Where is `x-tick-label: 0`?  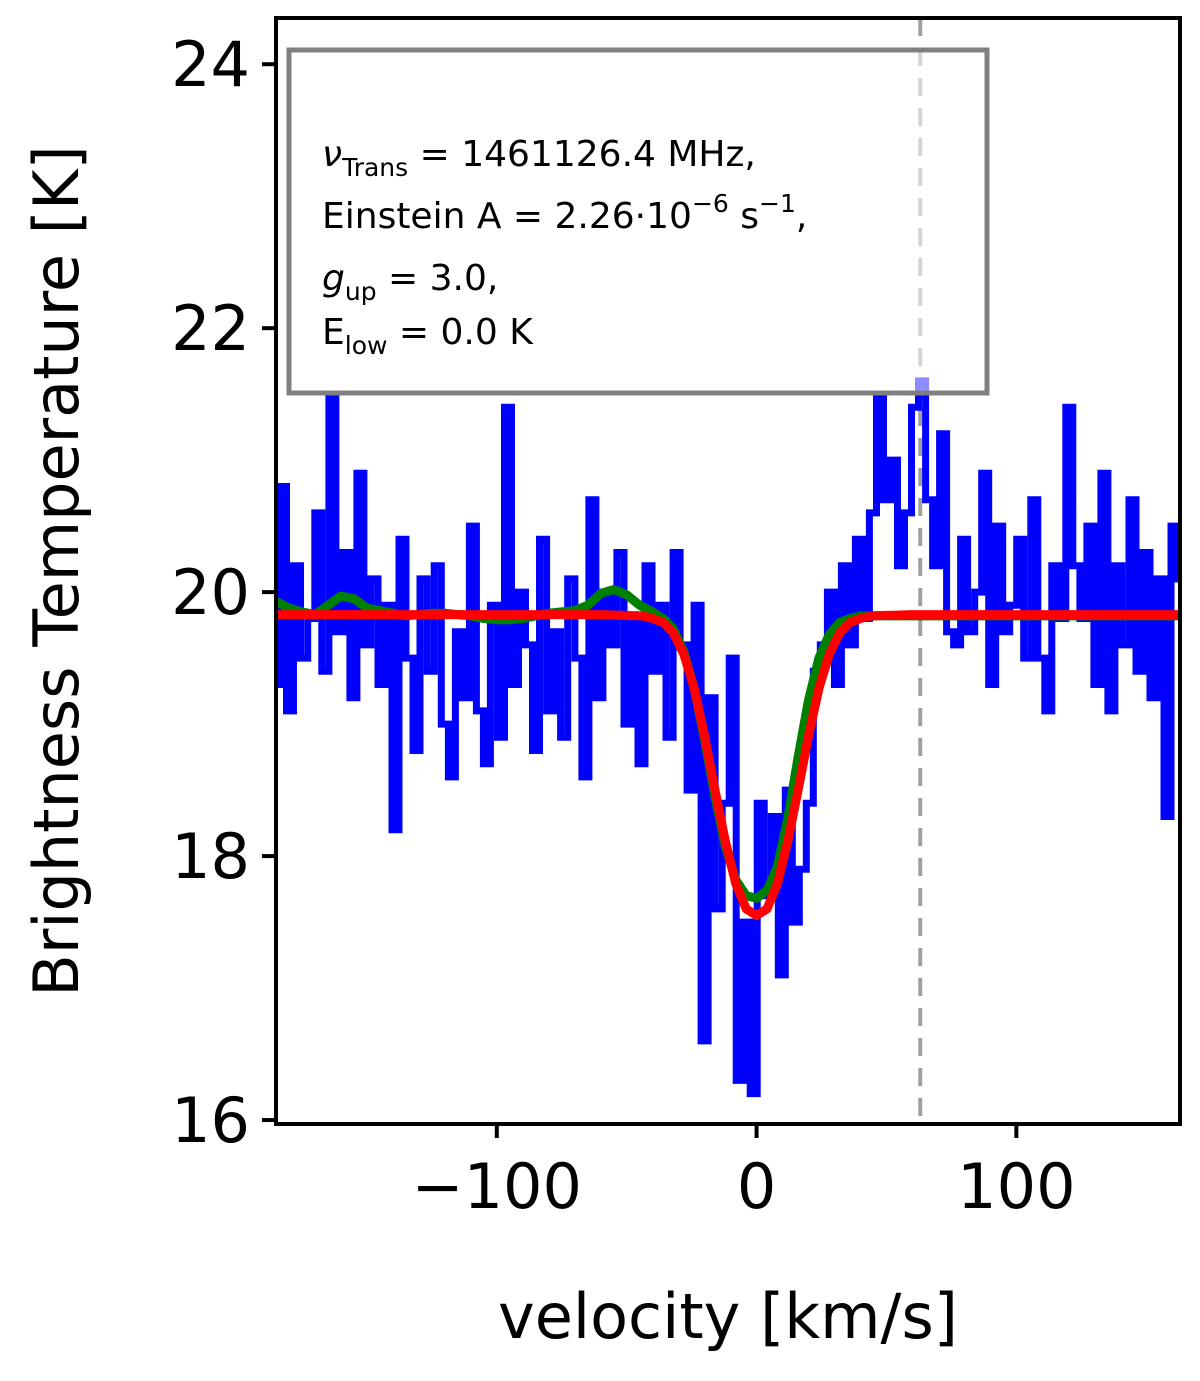
x-tick-label: 0 is located at coordinates (756, 1186).